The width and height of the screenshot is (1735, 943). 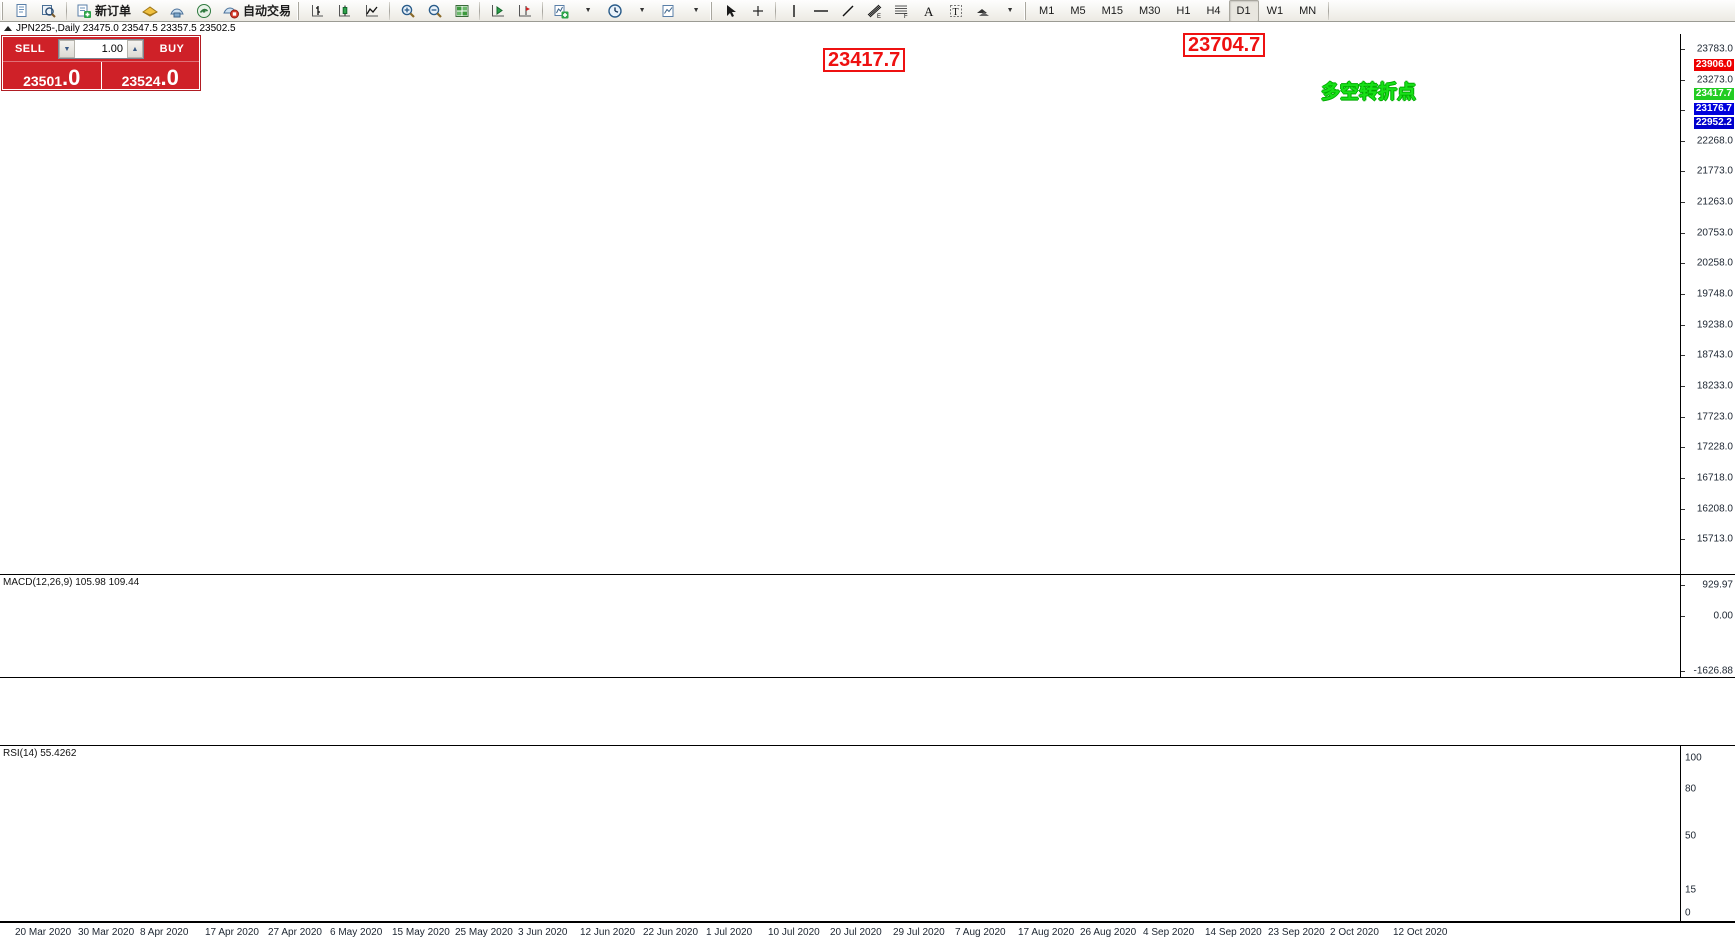 What do you see at coordinates (1169, 932) in the screenshot?
I see `date-axis-label: 4 Sep 2020` at bounding box center [1169, 932].